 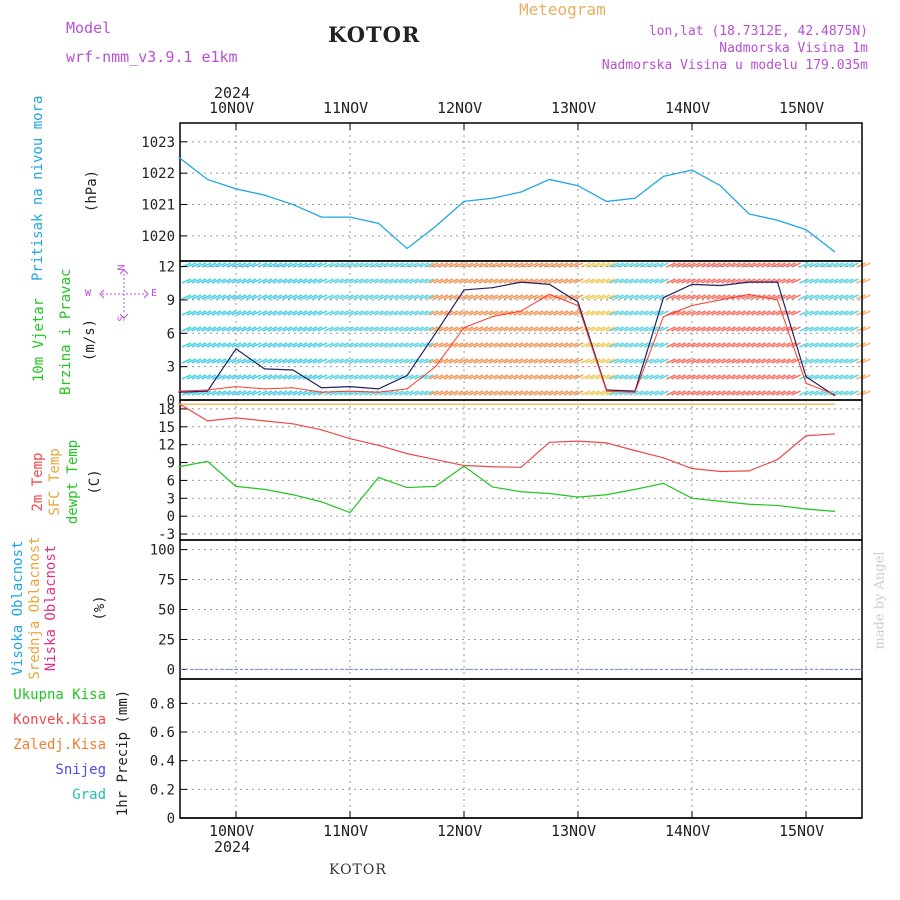 What do you see at coordinates (171, 819) in the screenshot?
I see `precip-tick-label: 0` at bounding box center [171, 819].